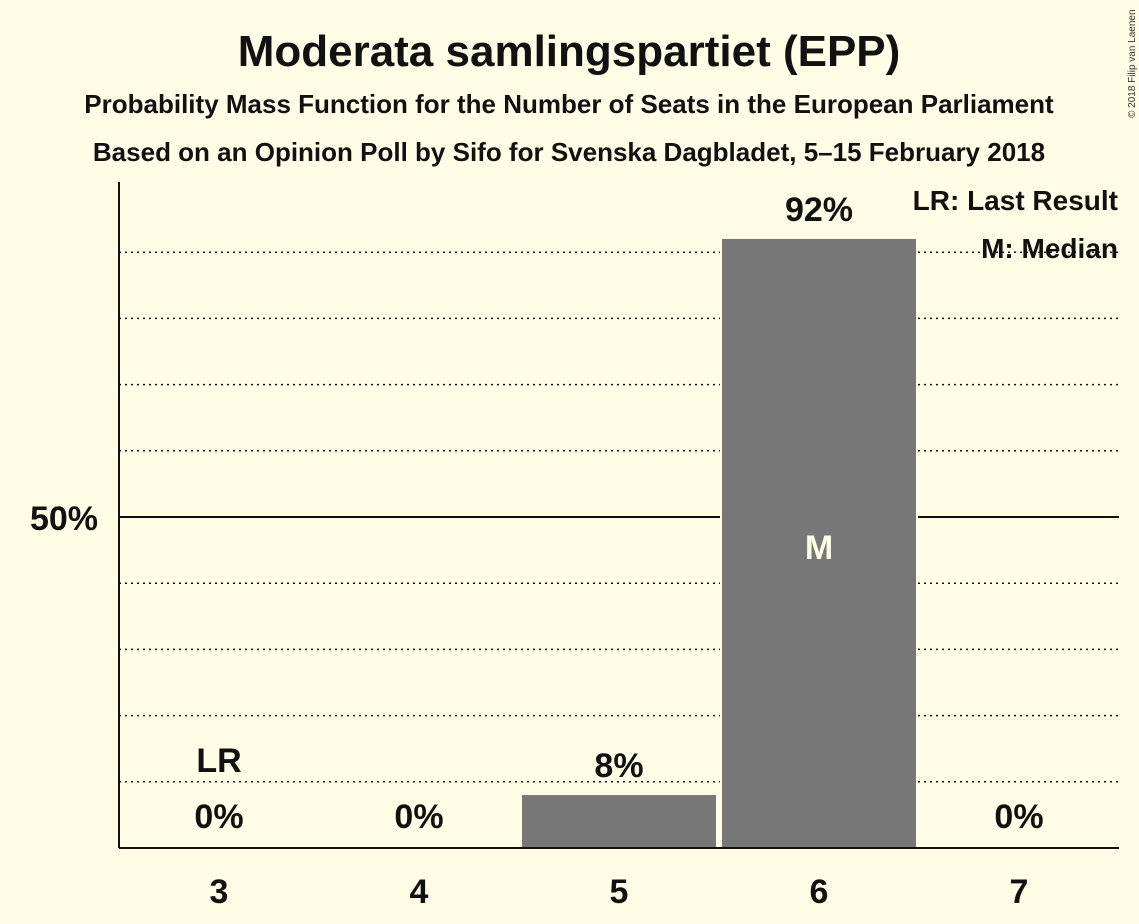 The width and height of the screenshot is (1139, 924). Describe the element at coordinates (1015, 200) in the screenshot. I see `legend-last-result: LR: Last Result` at that location.